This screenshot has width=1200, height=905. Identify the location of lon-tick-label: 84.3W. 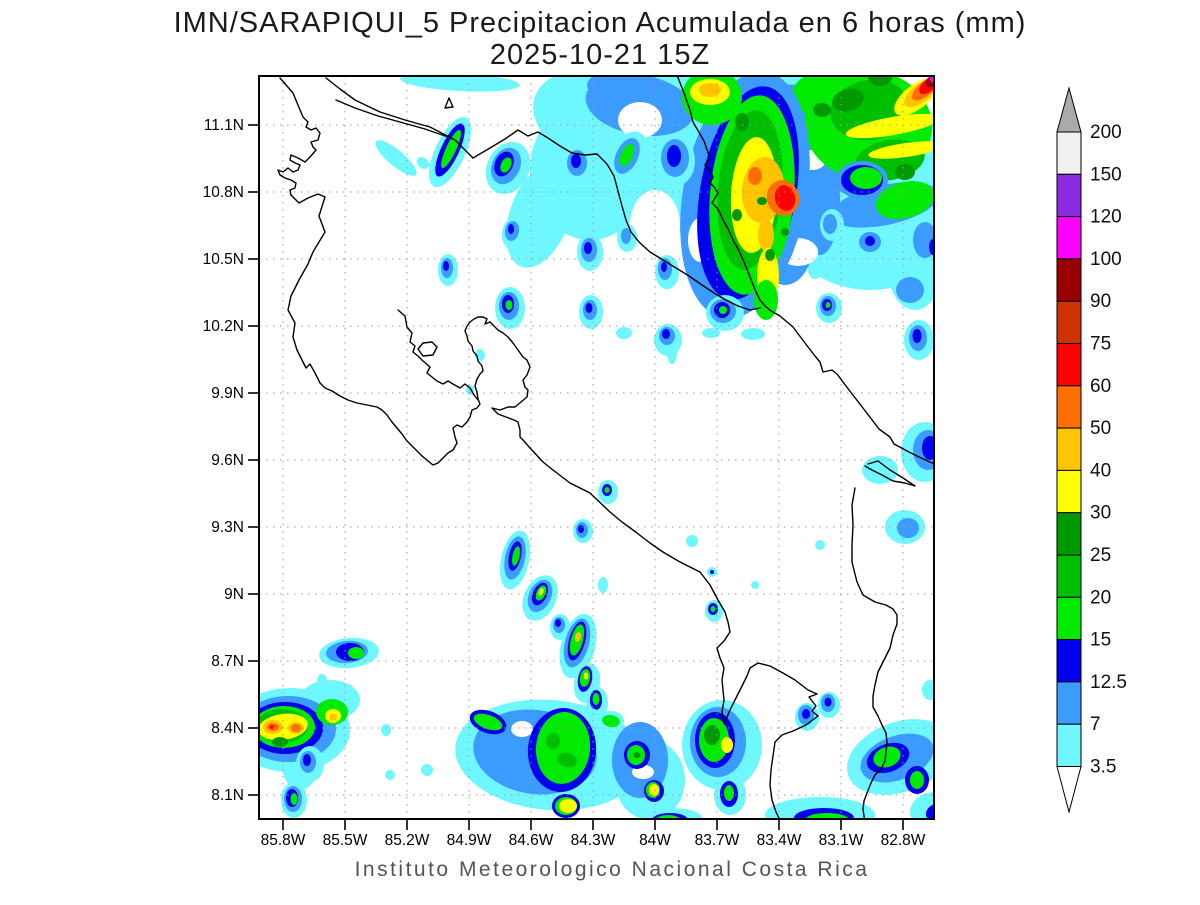
(593, 840).